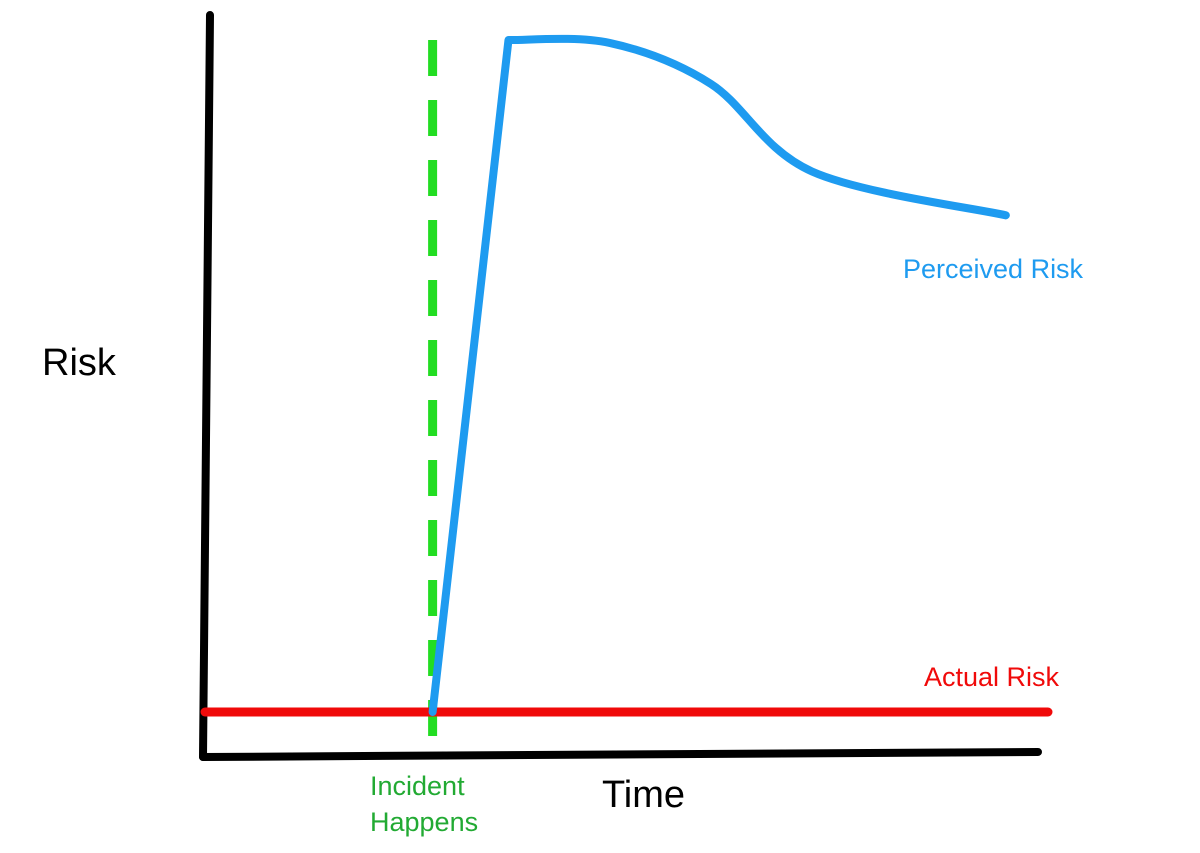  What do you see at coordinates (417, 786) in the screenshot?
I see `incident-annotation-line-1: Incident` at bounding box center [417, 786].